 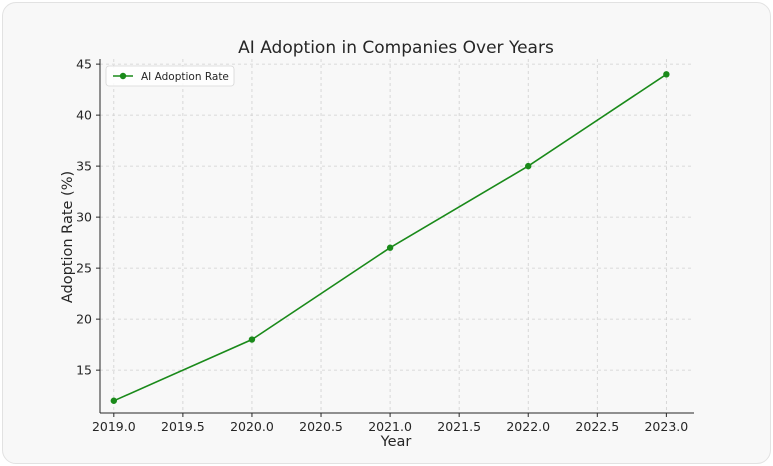 What do you see at coordinates (185, 77) in the screenshot?
I see `legend-label: AI Adoption Rate` at bounding box center [185, 77].